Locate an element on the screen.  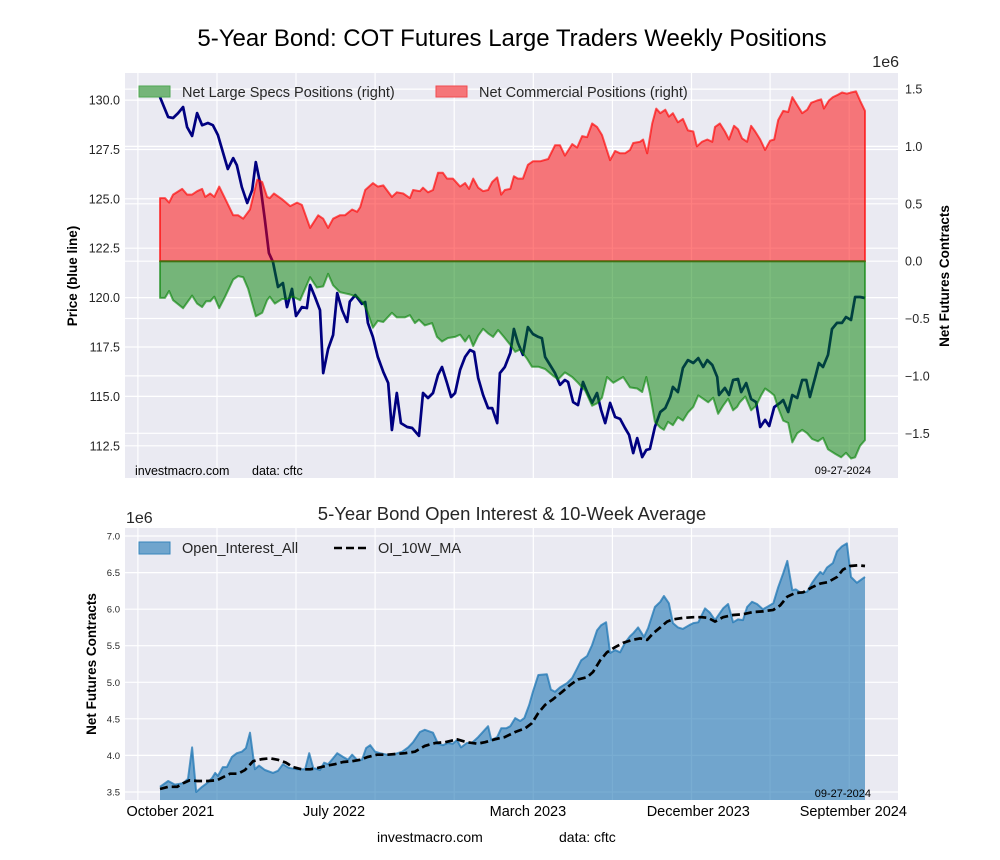
legend-swatch-large-specs is located at coordinates (154, 91).